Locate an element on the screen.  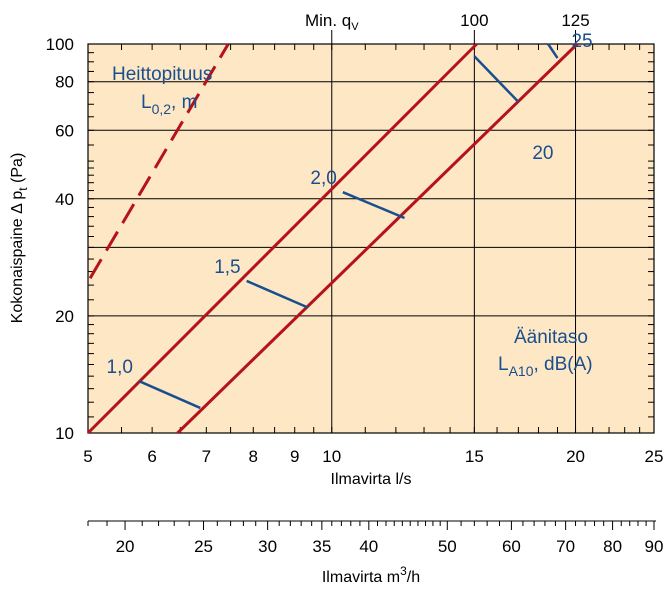
x-tick-label-6: 6 is located at coordinates (151, 456).